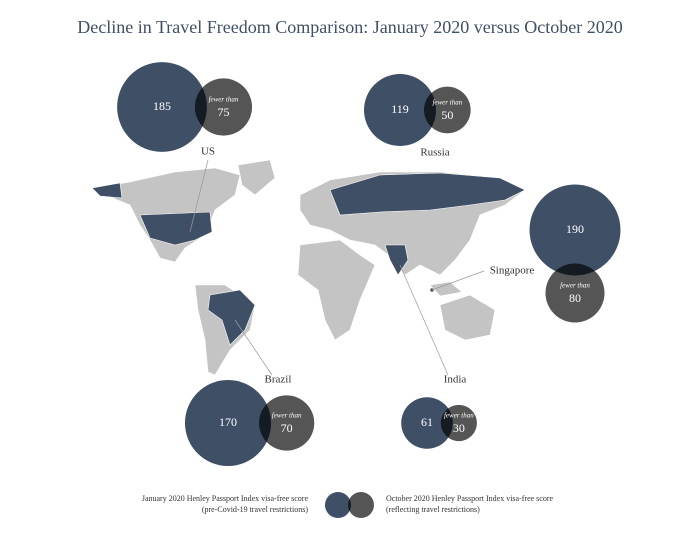 This screenshot has width=700, height=540. I want to click on country-label: Brazil, so click(278, 380).